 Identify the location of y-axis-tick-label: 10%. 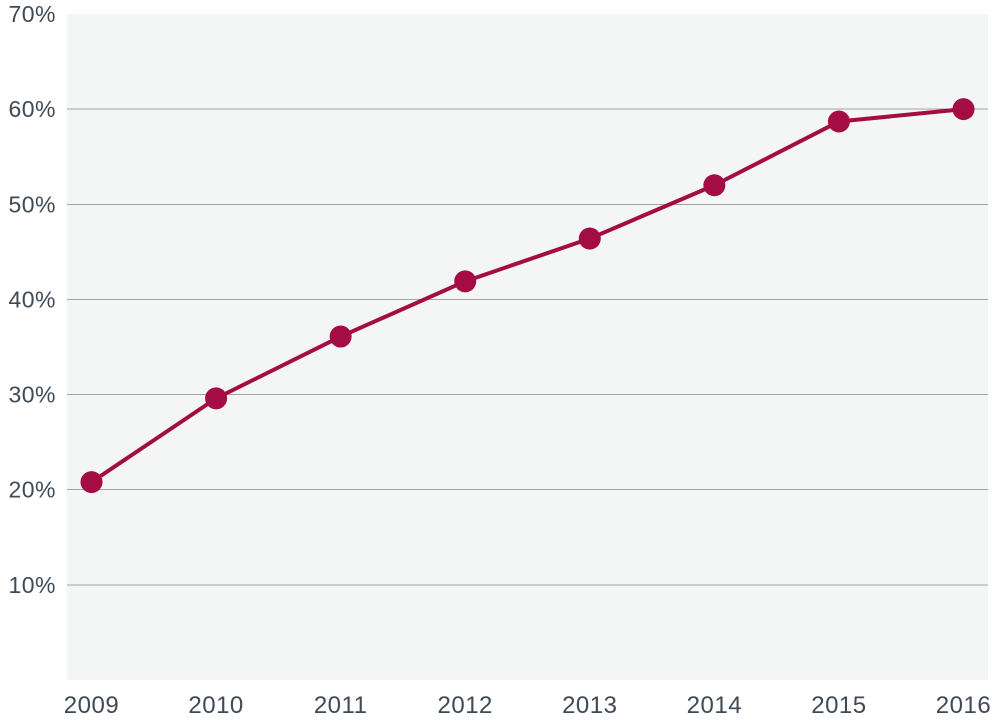
(32, 585).